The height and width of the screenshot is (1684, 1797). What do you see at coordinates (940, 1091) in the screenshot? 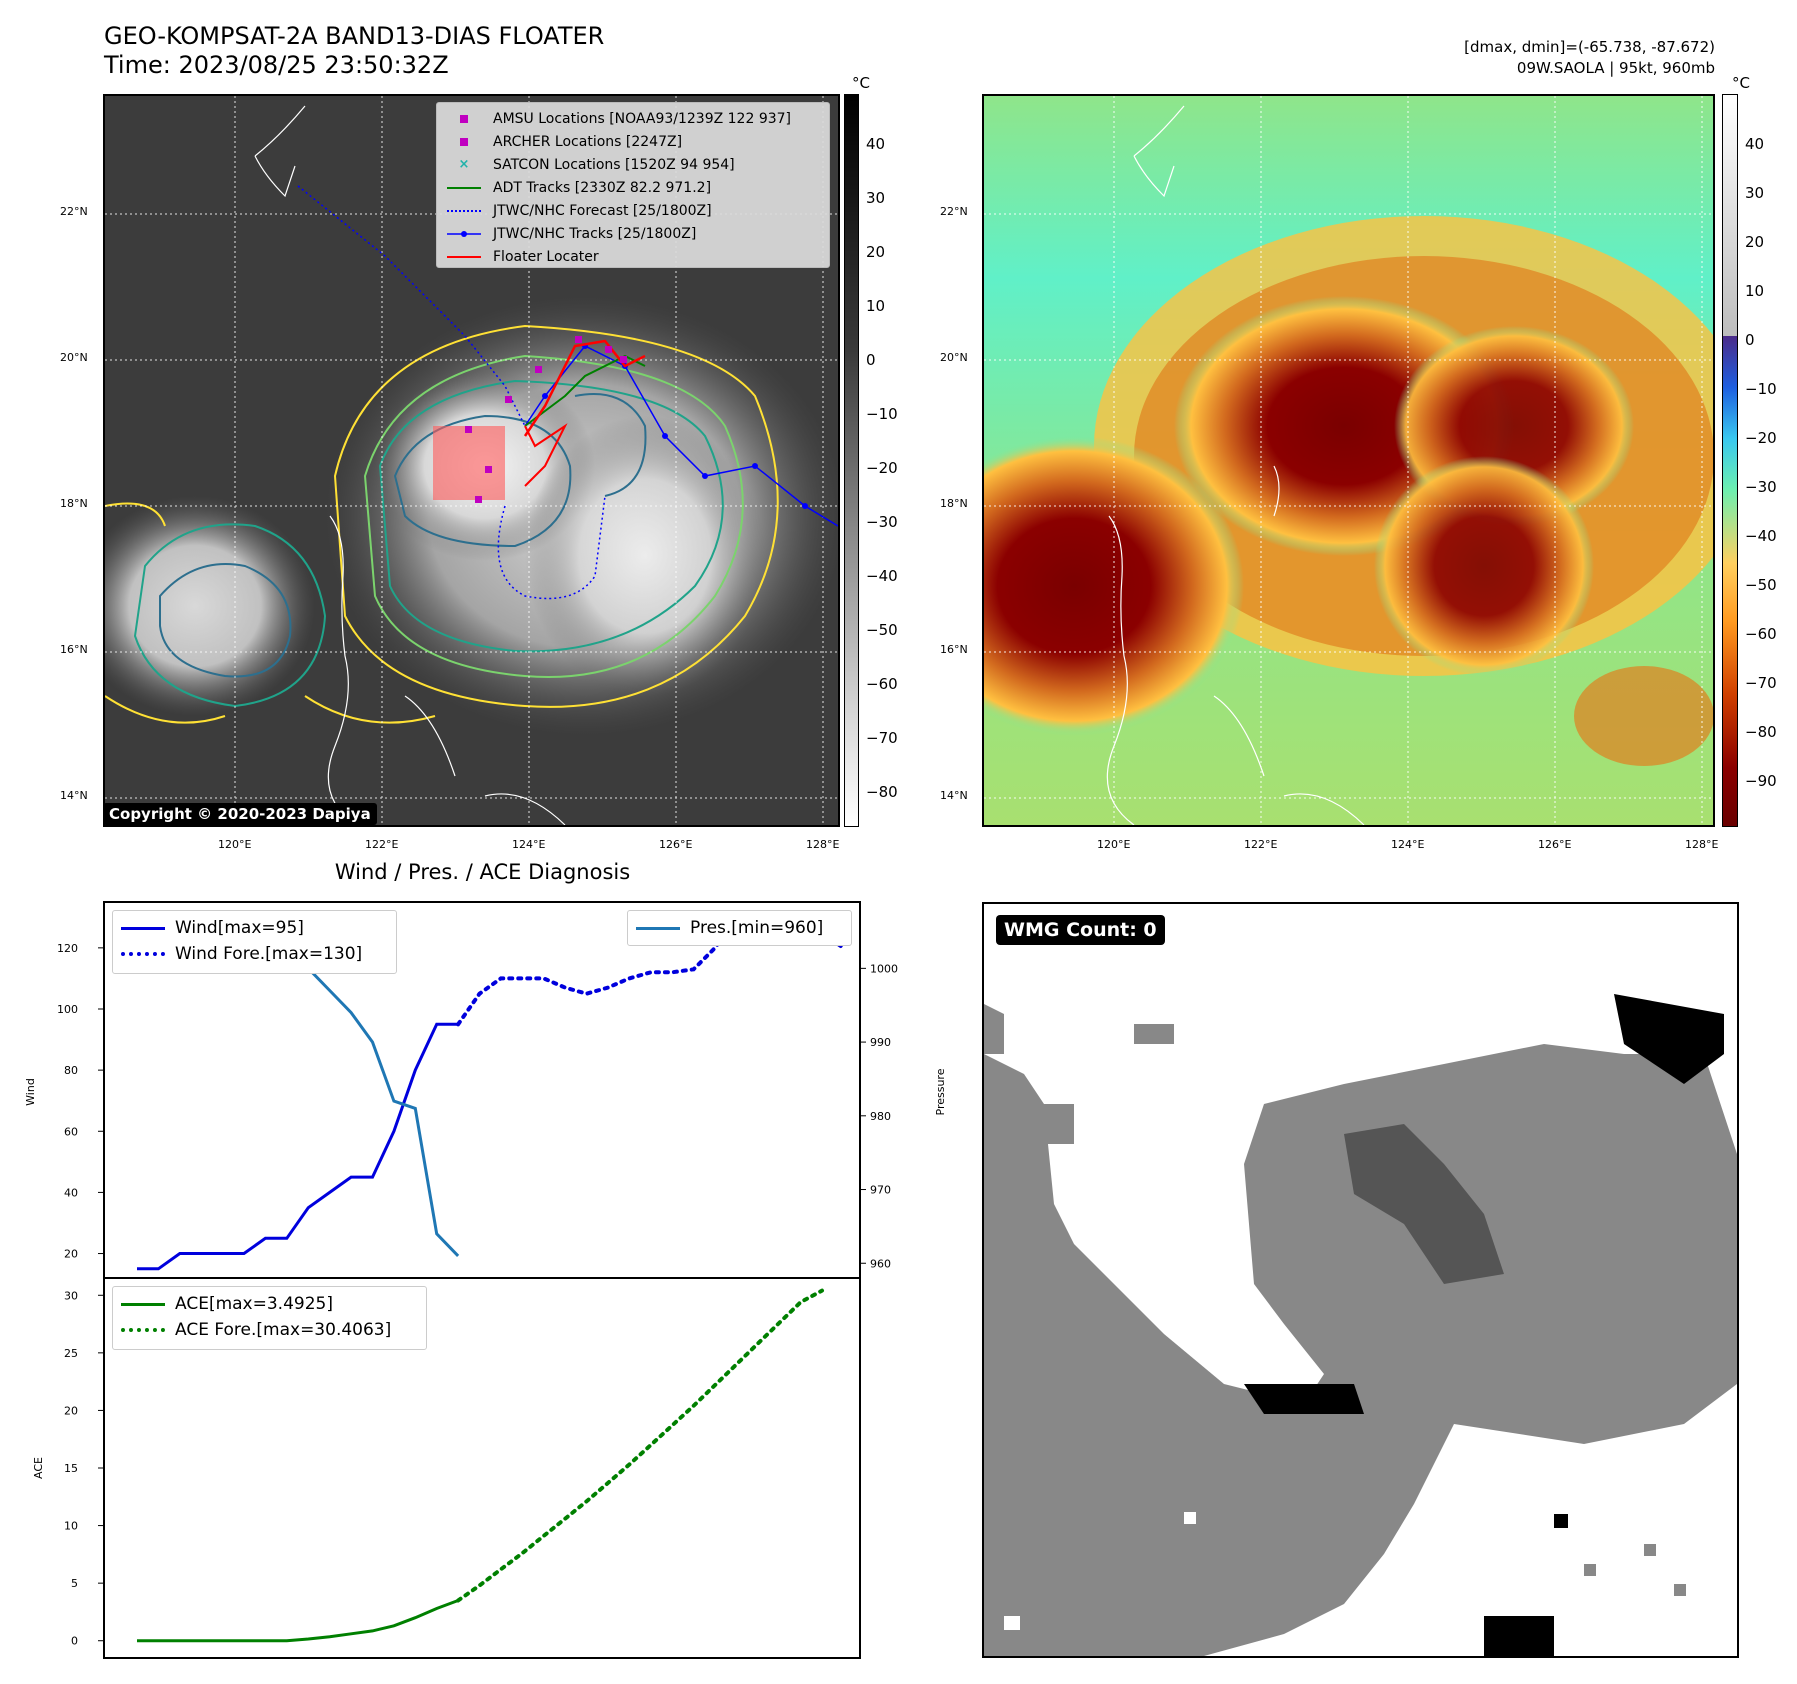
I see `pressure-axis-label: Pressure` at bounding box center [940, 1091].